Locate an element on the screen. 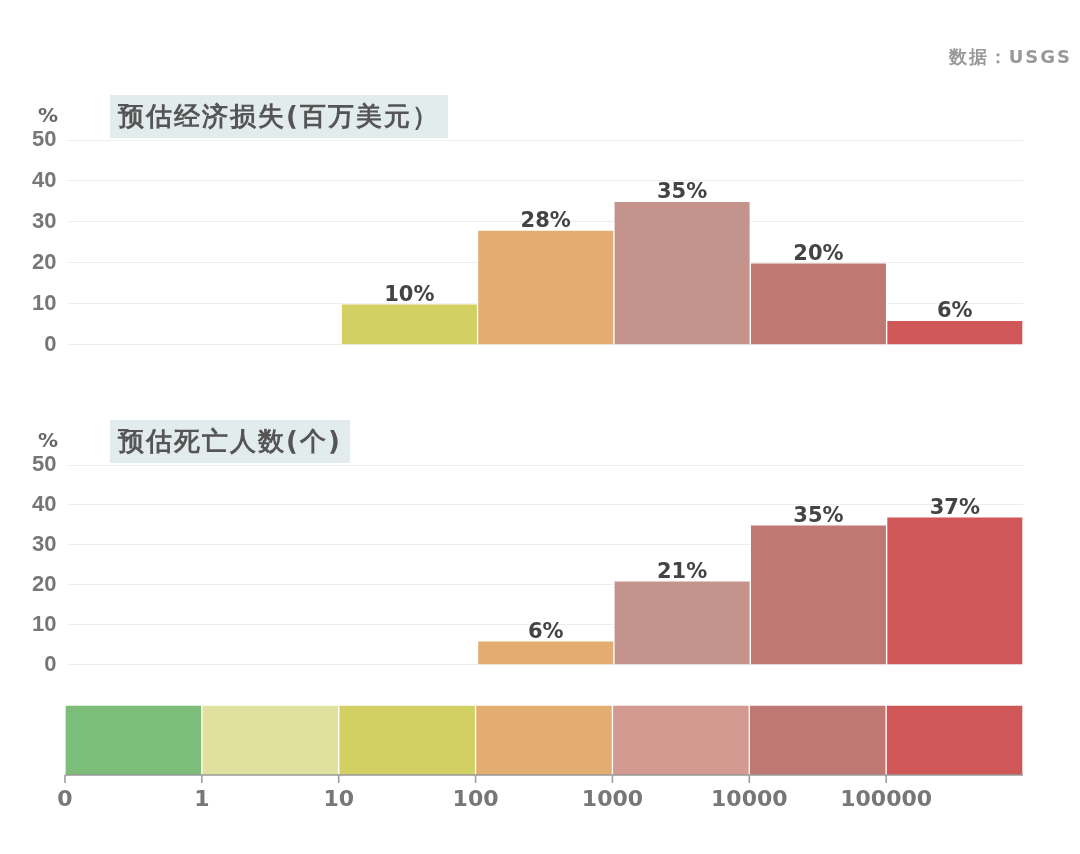  text: 数据：USGS is located at coordinates (1010, 57).